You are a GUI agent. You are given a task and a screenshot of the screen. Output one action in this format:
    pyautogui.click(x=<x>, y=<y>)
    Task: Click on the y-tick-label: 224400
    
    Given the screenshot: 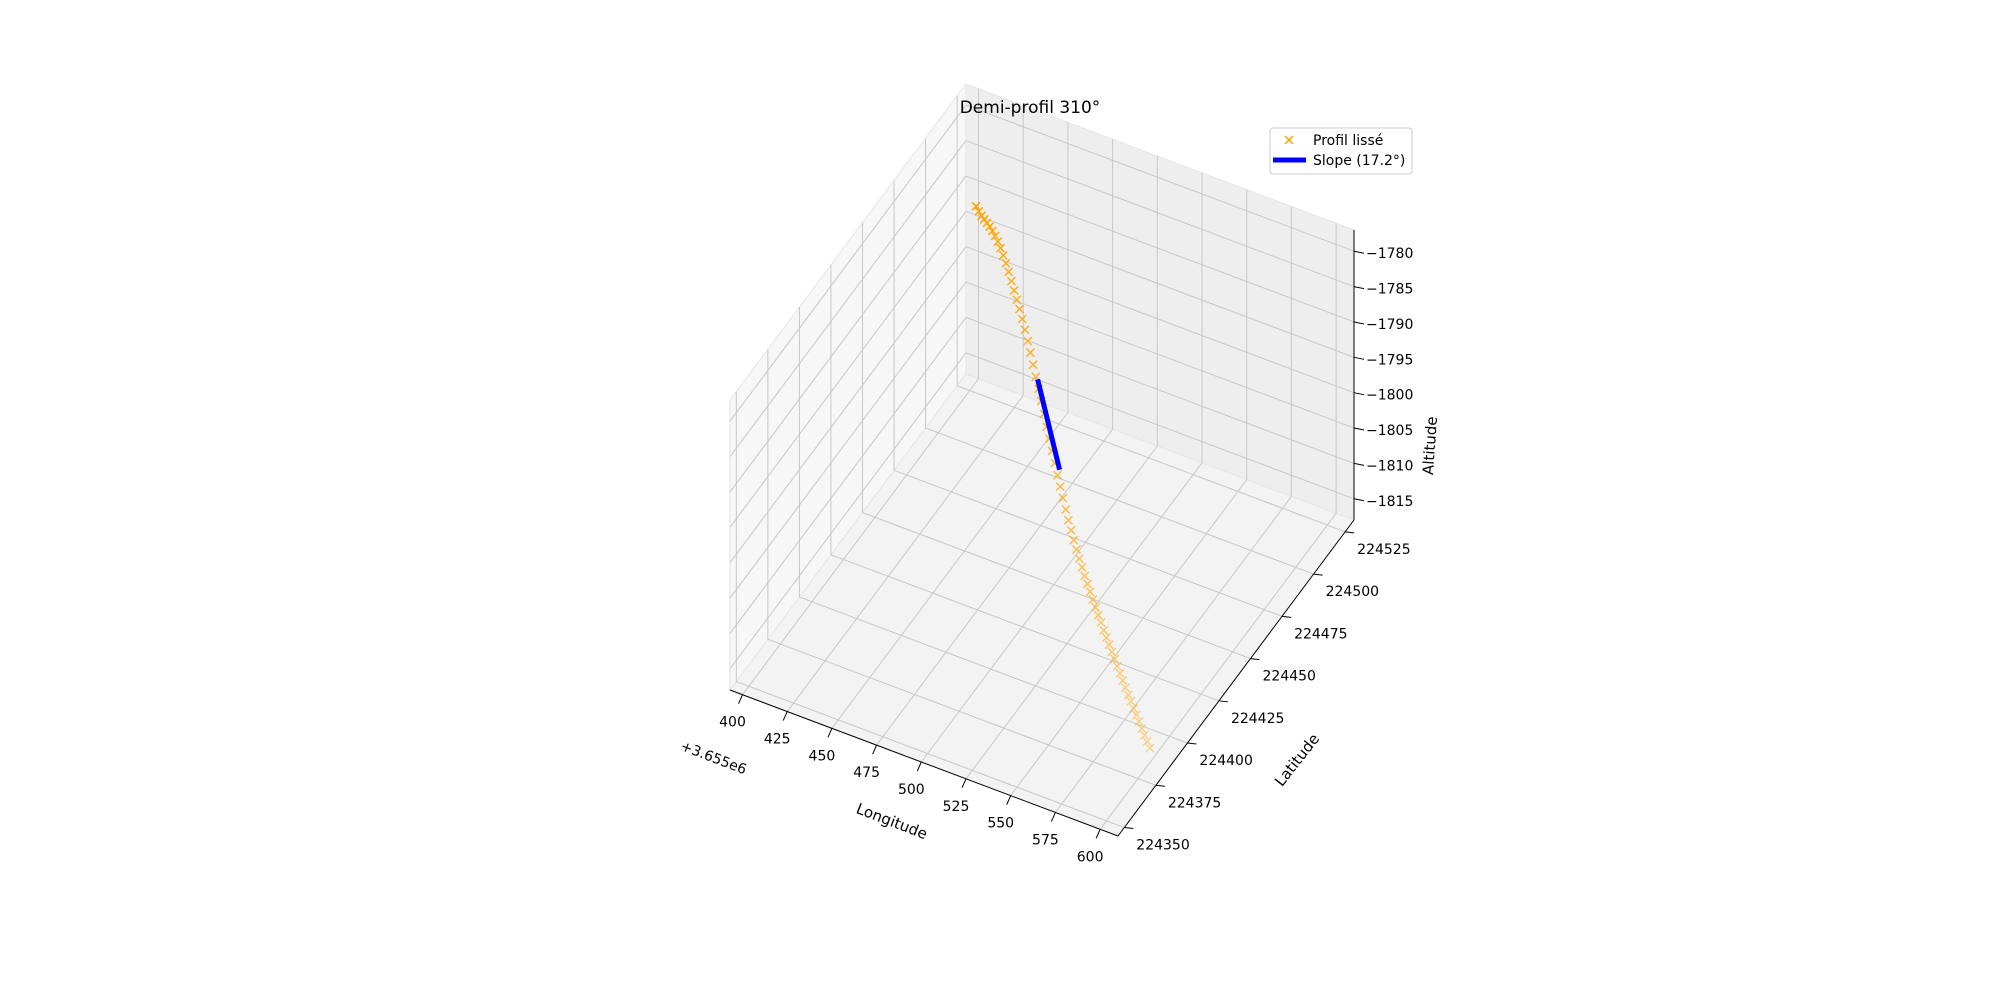 What is the action you would take?
    pyautogui.click(x=1225, y=761)
    